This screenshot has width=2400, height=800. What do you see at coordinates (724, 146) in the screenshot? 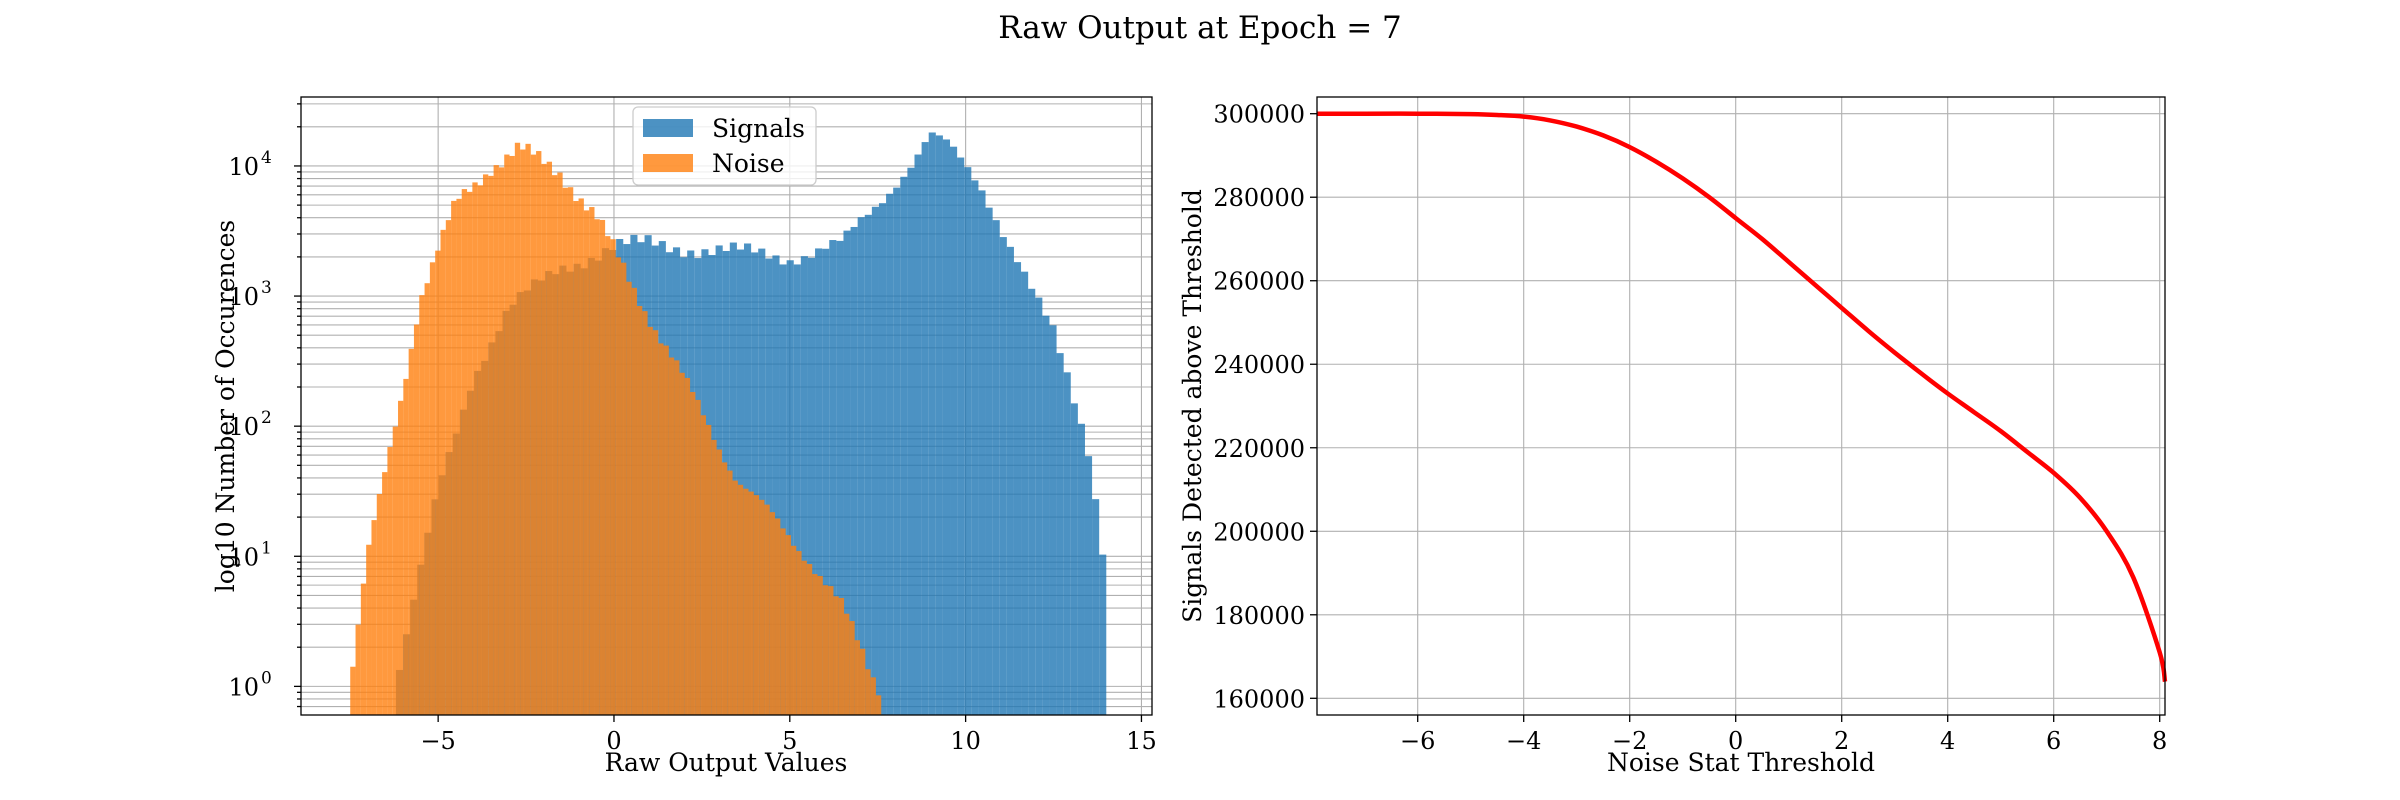
I see `histogram-legend: Signals Noise` at bounding box center [724, 146].